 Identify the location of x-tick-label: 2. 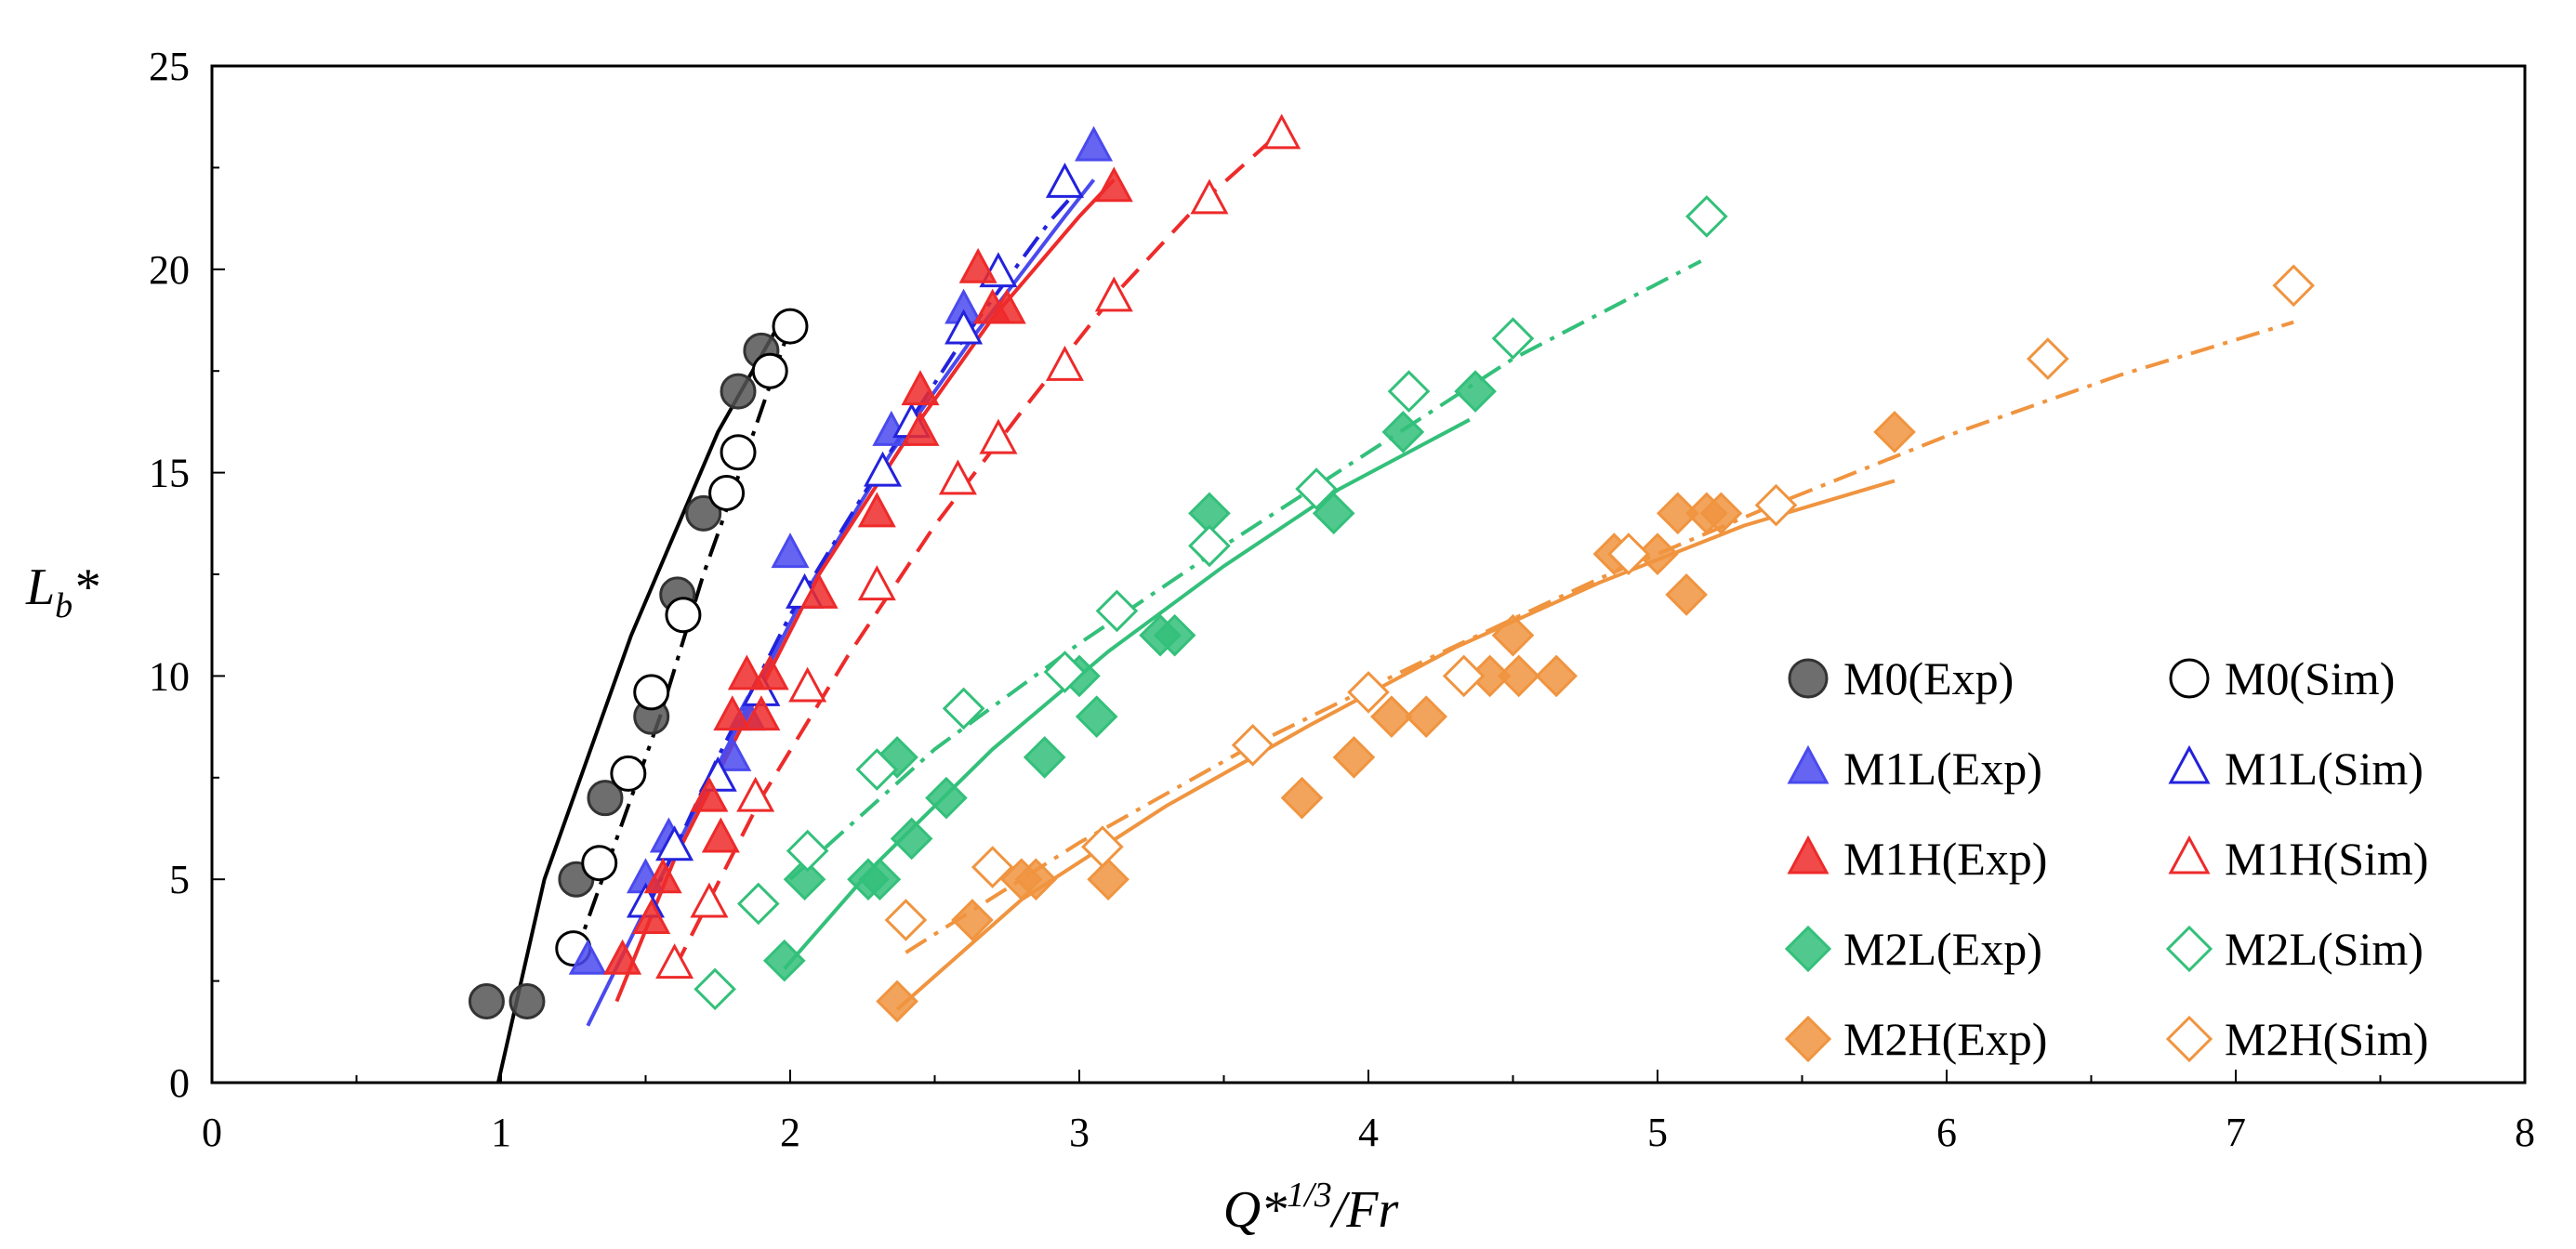
(790, 1132).